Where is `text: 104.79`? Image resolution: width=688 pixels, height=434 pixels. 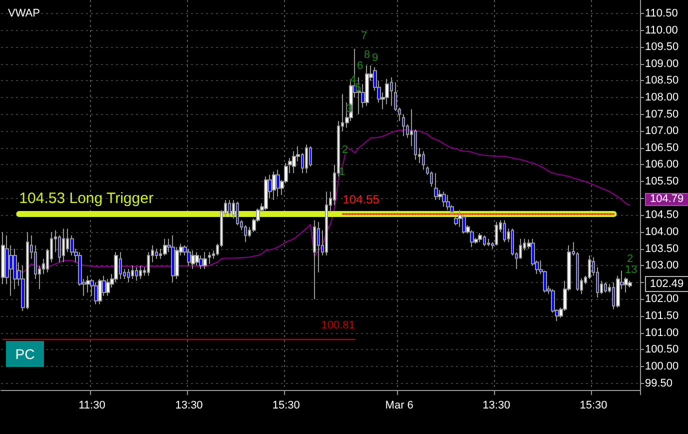
text: 104.79 is located at coordinates (666, 199).